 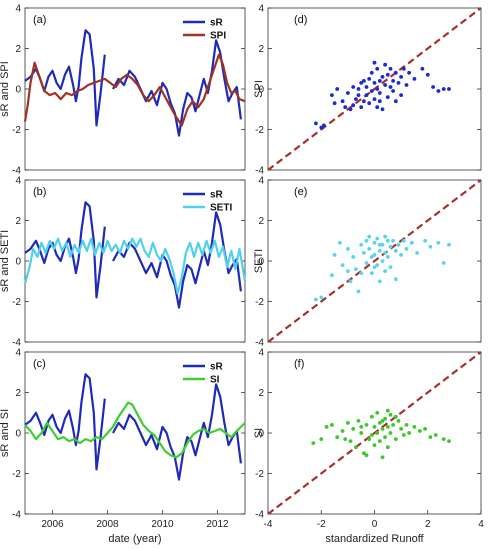 What do you see at coordinates (107, 524) in the screenshot?
I see `x-tick-label: 2008` at bounding box center [107, 524].